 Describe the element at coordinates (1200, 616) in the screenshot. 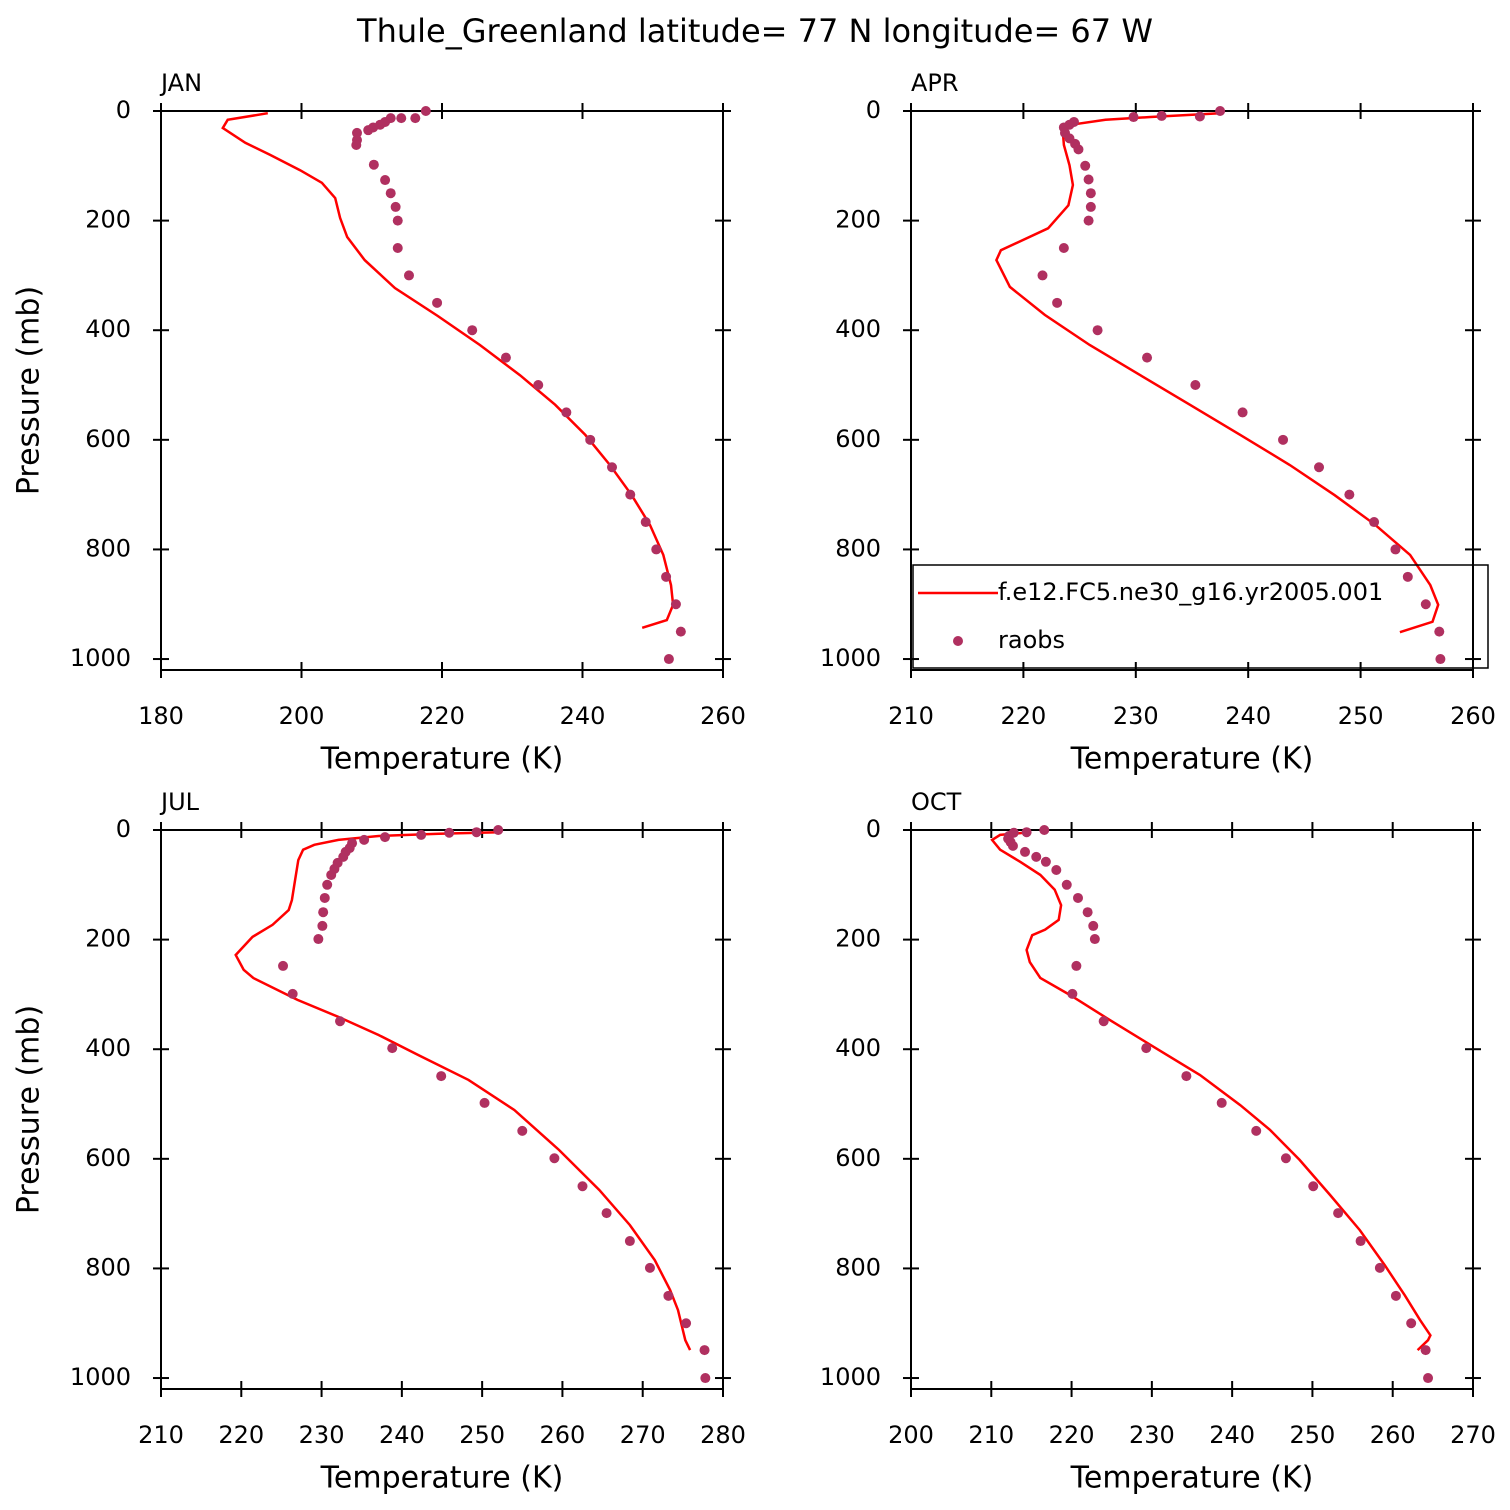

I see `legend-box` at that location.